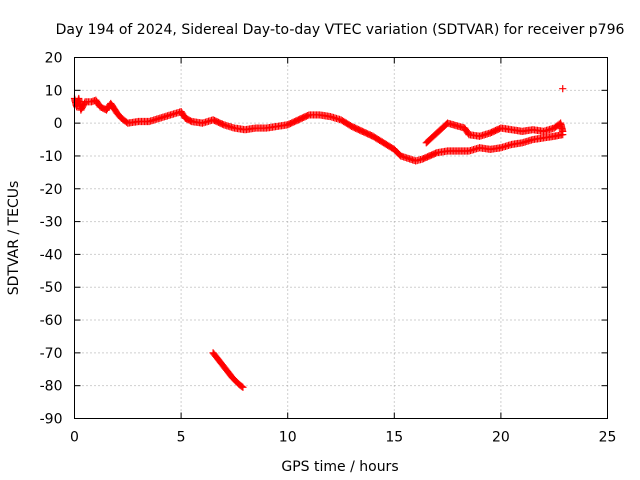  Describe the element at coordinates (51, 190) in the screenshot. I see `y-tick-label: -20` at that location.